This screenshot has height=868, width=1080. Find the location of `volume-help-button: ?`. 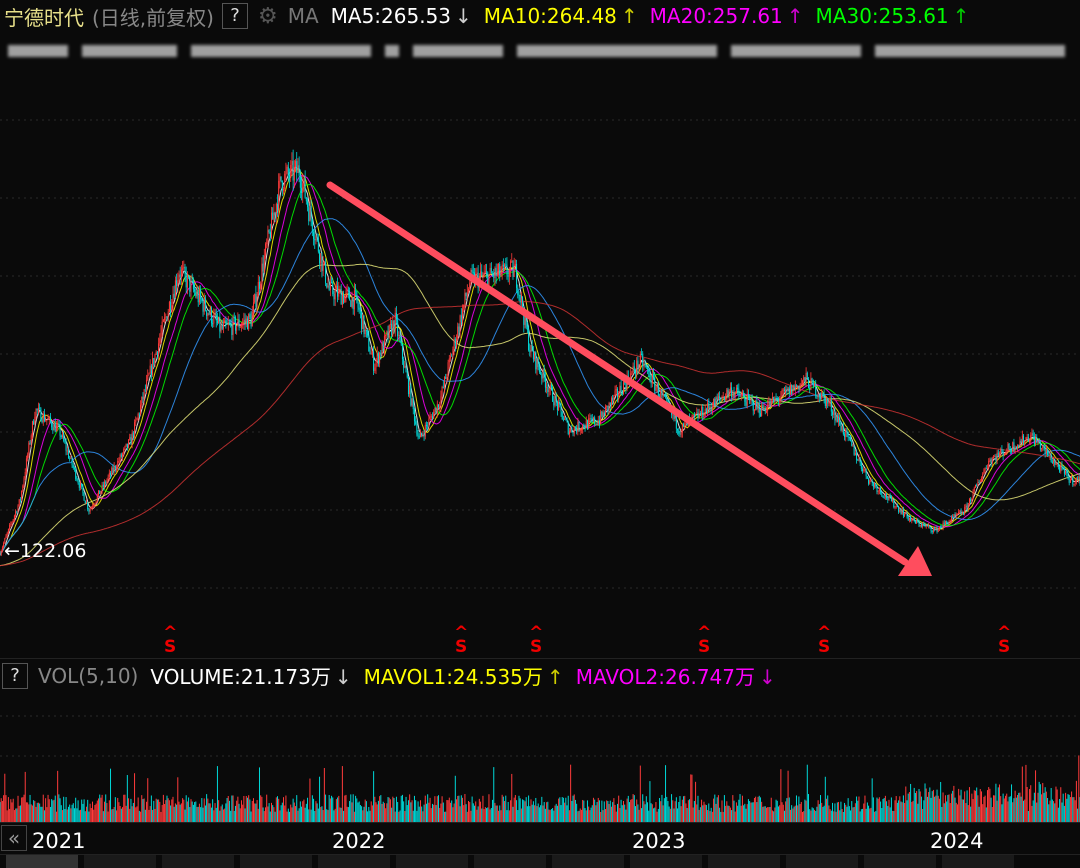

volume-help-button: ? is located at coordinates (15, 676).